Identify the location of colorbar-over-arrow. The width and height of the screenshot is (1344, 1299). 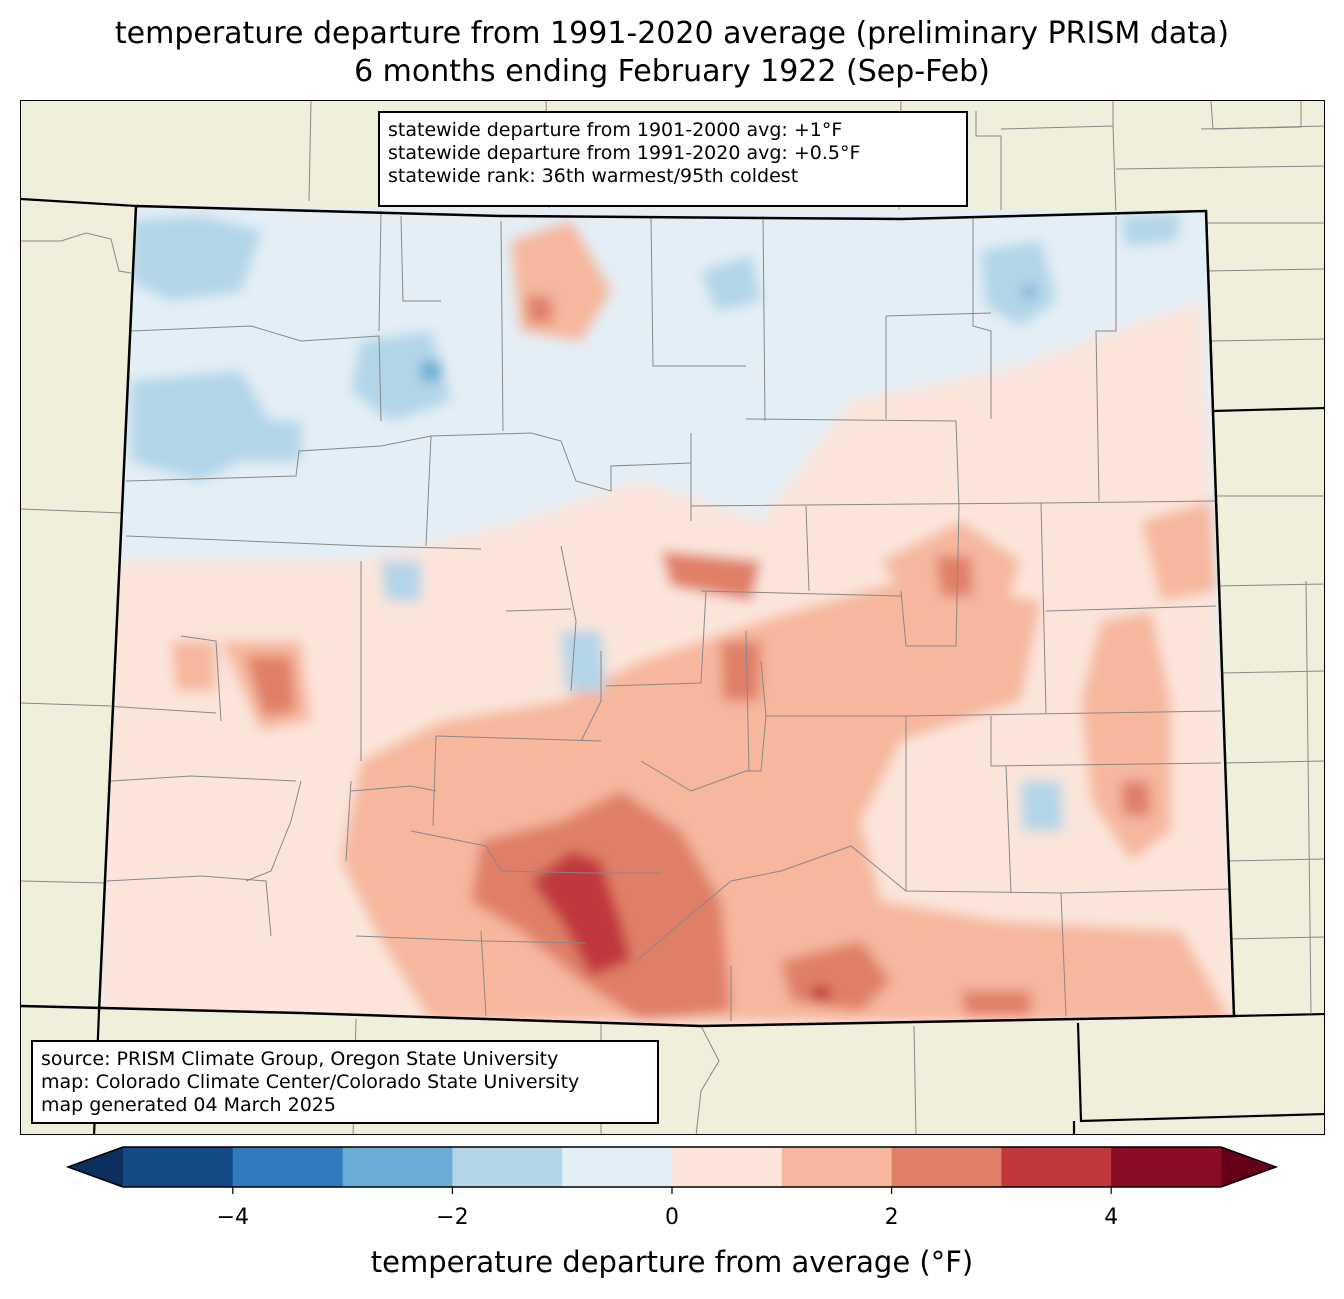
(1248, 1167).